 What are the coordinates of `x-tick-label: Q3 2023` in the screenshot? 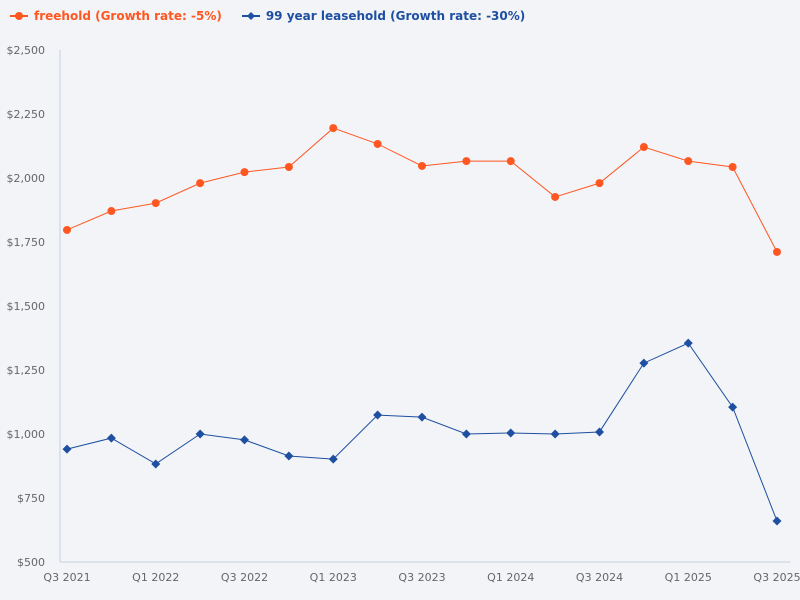 It's located at (421, 577).